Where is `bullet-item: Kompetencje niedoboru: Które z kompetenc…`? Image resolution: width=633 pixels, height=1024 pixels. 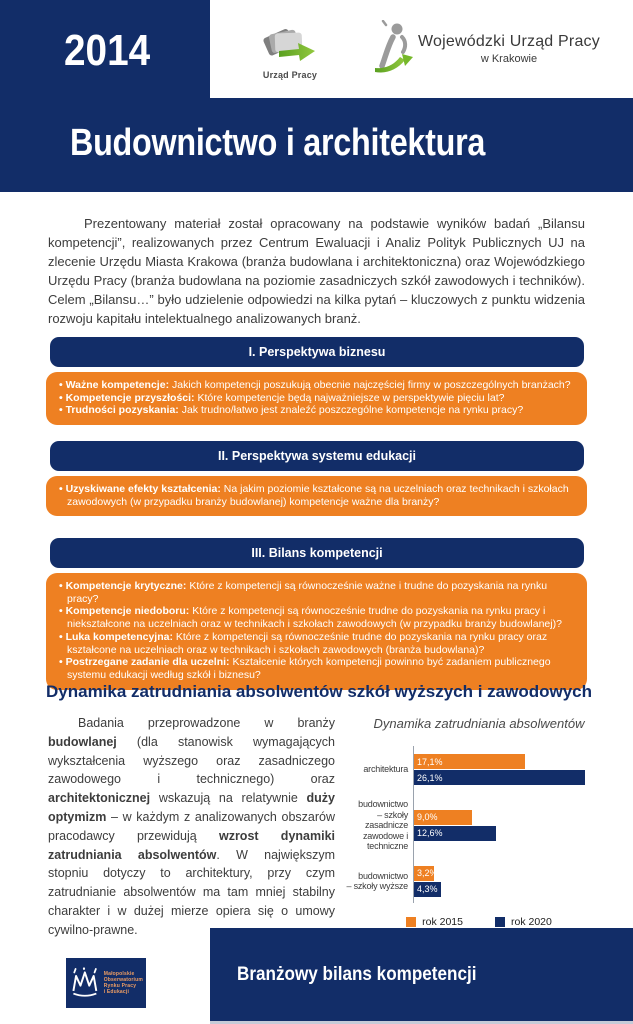
bullet-item: Kompetencje niedoboru: Które z kompetenc… is located at coordinates (317, 617).